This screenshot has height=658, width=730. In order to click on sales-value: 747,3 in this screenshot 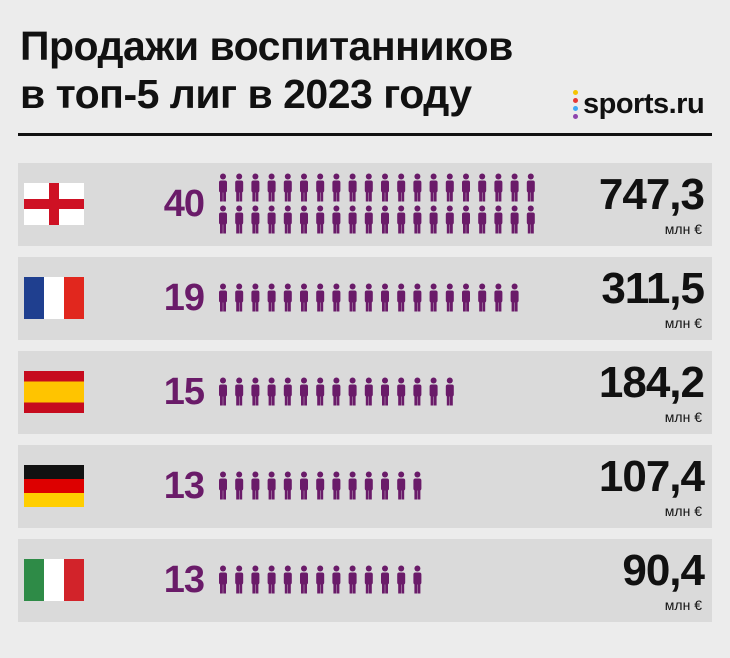, I will do `click(651, 194)`.